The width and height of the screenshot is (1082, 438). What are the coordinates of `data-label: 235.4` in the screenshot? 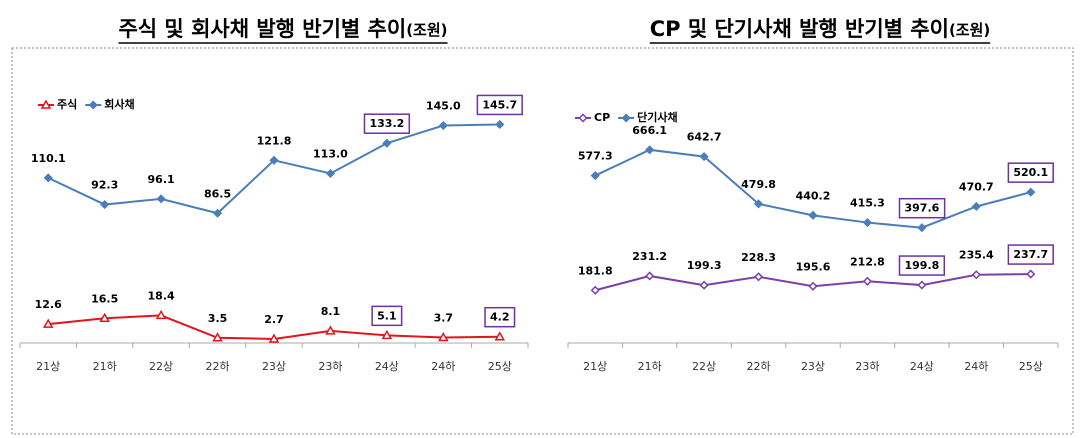 It's located at (976, 255).